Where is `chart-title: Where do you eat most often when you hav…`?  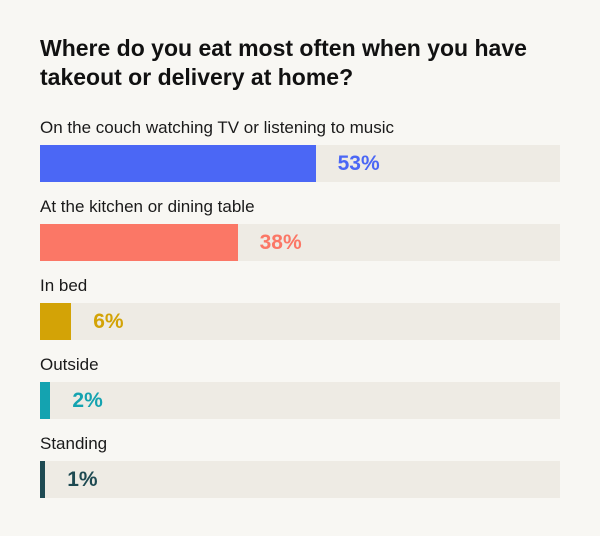
chart-title: Where do you eat most often when you hav… is located at coordinates (283, 62).